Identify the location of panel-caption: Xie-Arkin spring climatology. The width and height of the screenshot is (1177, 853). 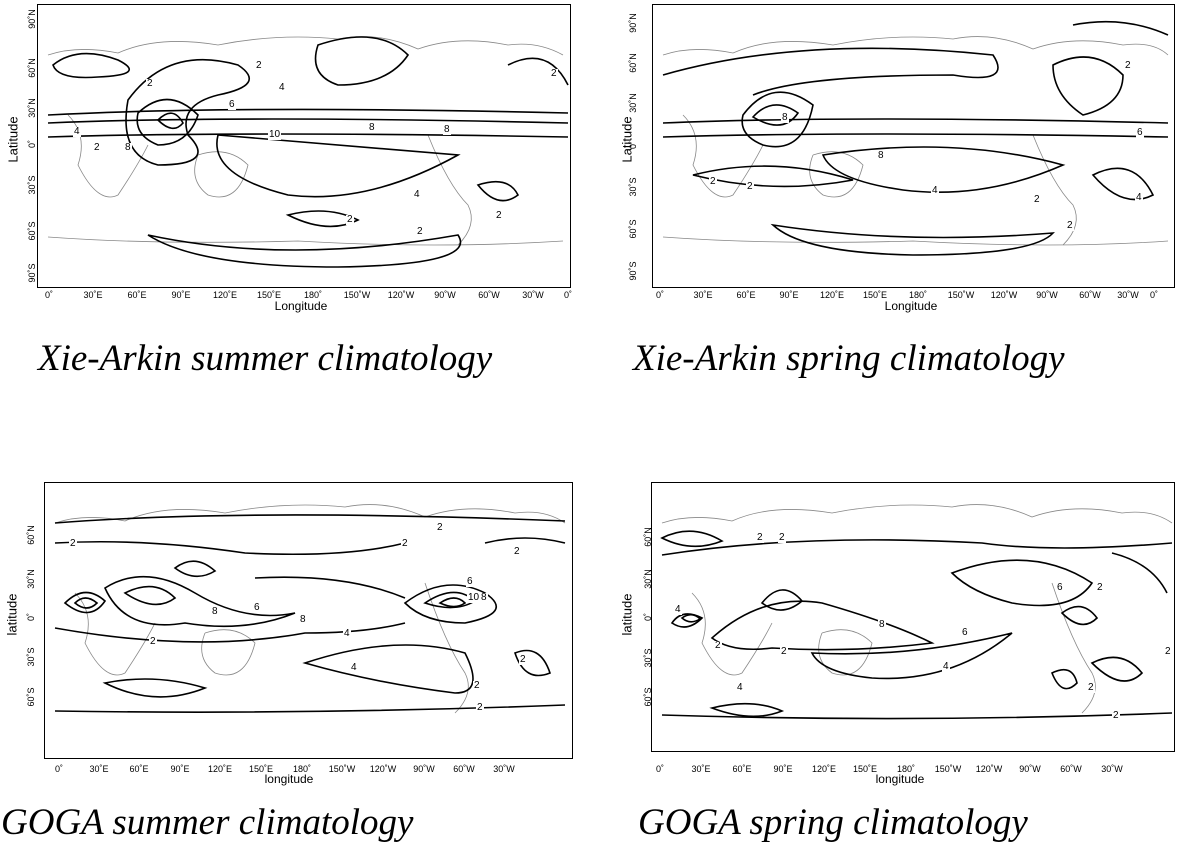
(849, 358).